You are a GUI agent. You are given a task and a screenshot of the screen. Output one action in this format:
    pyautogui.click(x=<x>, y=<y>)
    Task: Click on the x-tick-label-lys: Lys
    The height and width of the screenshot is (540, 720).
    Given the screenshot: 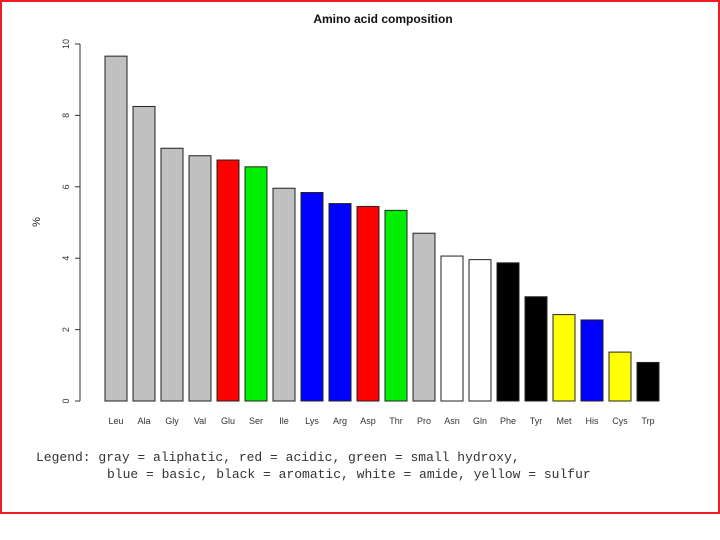 What is the action you would take?
    pyautogui.click(x=312, y=421)
    